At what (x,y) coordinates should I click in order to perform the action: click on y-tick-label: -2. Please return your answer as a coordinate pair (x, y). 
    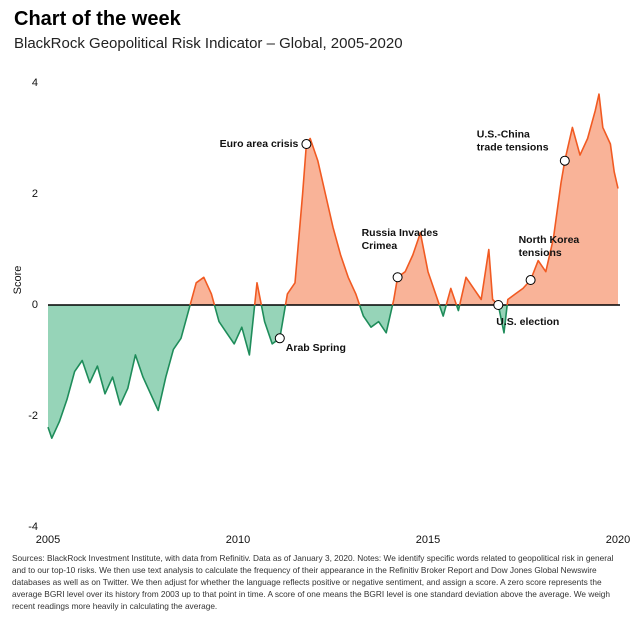
    Looking at the image, I should click on (33, 416).